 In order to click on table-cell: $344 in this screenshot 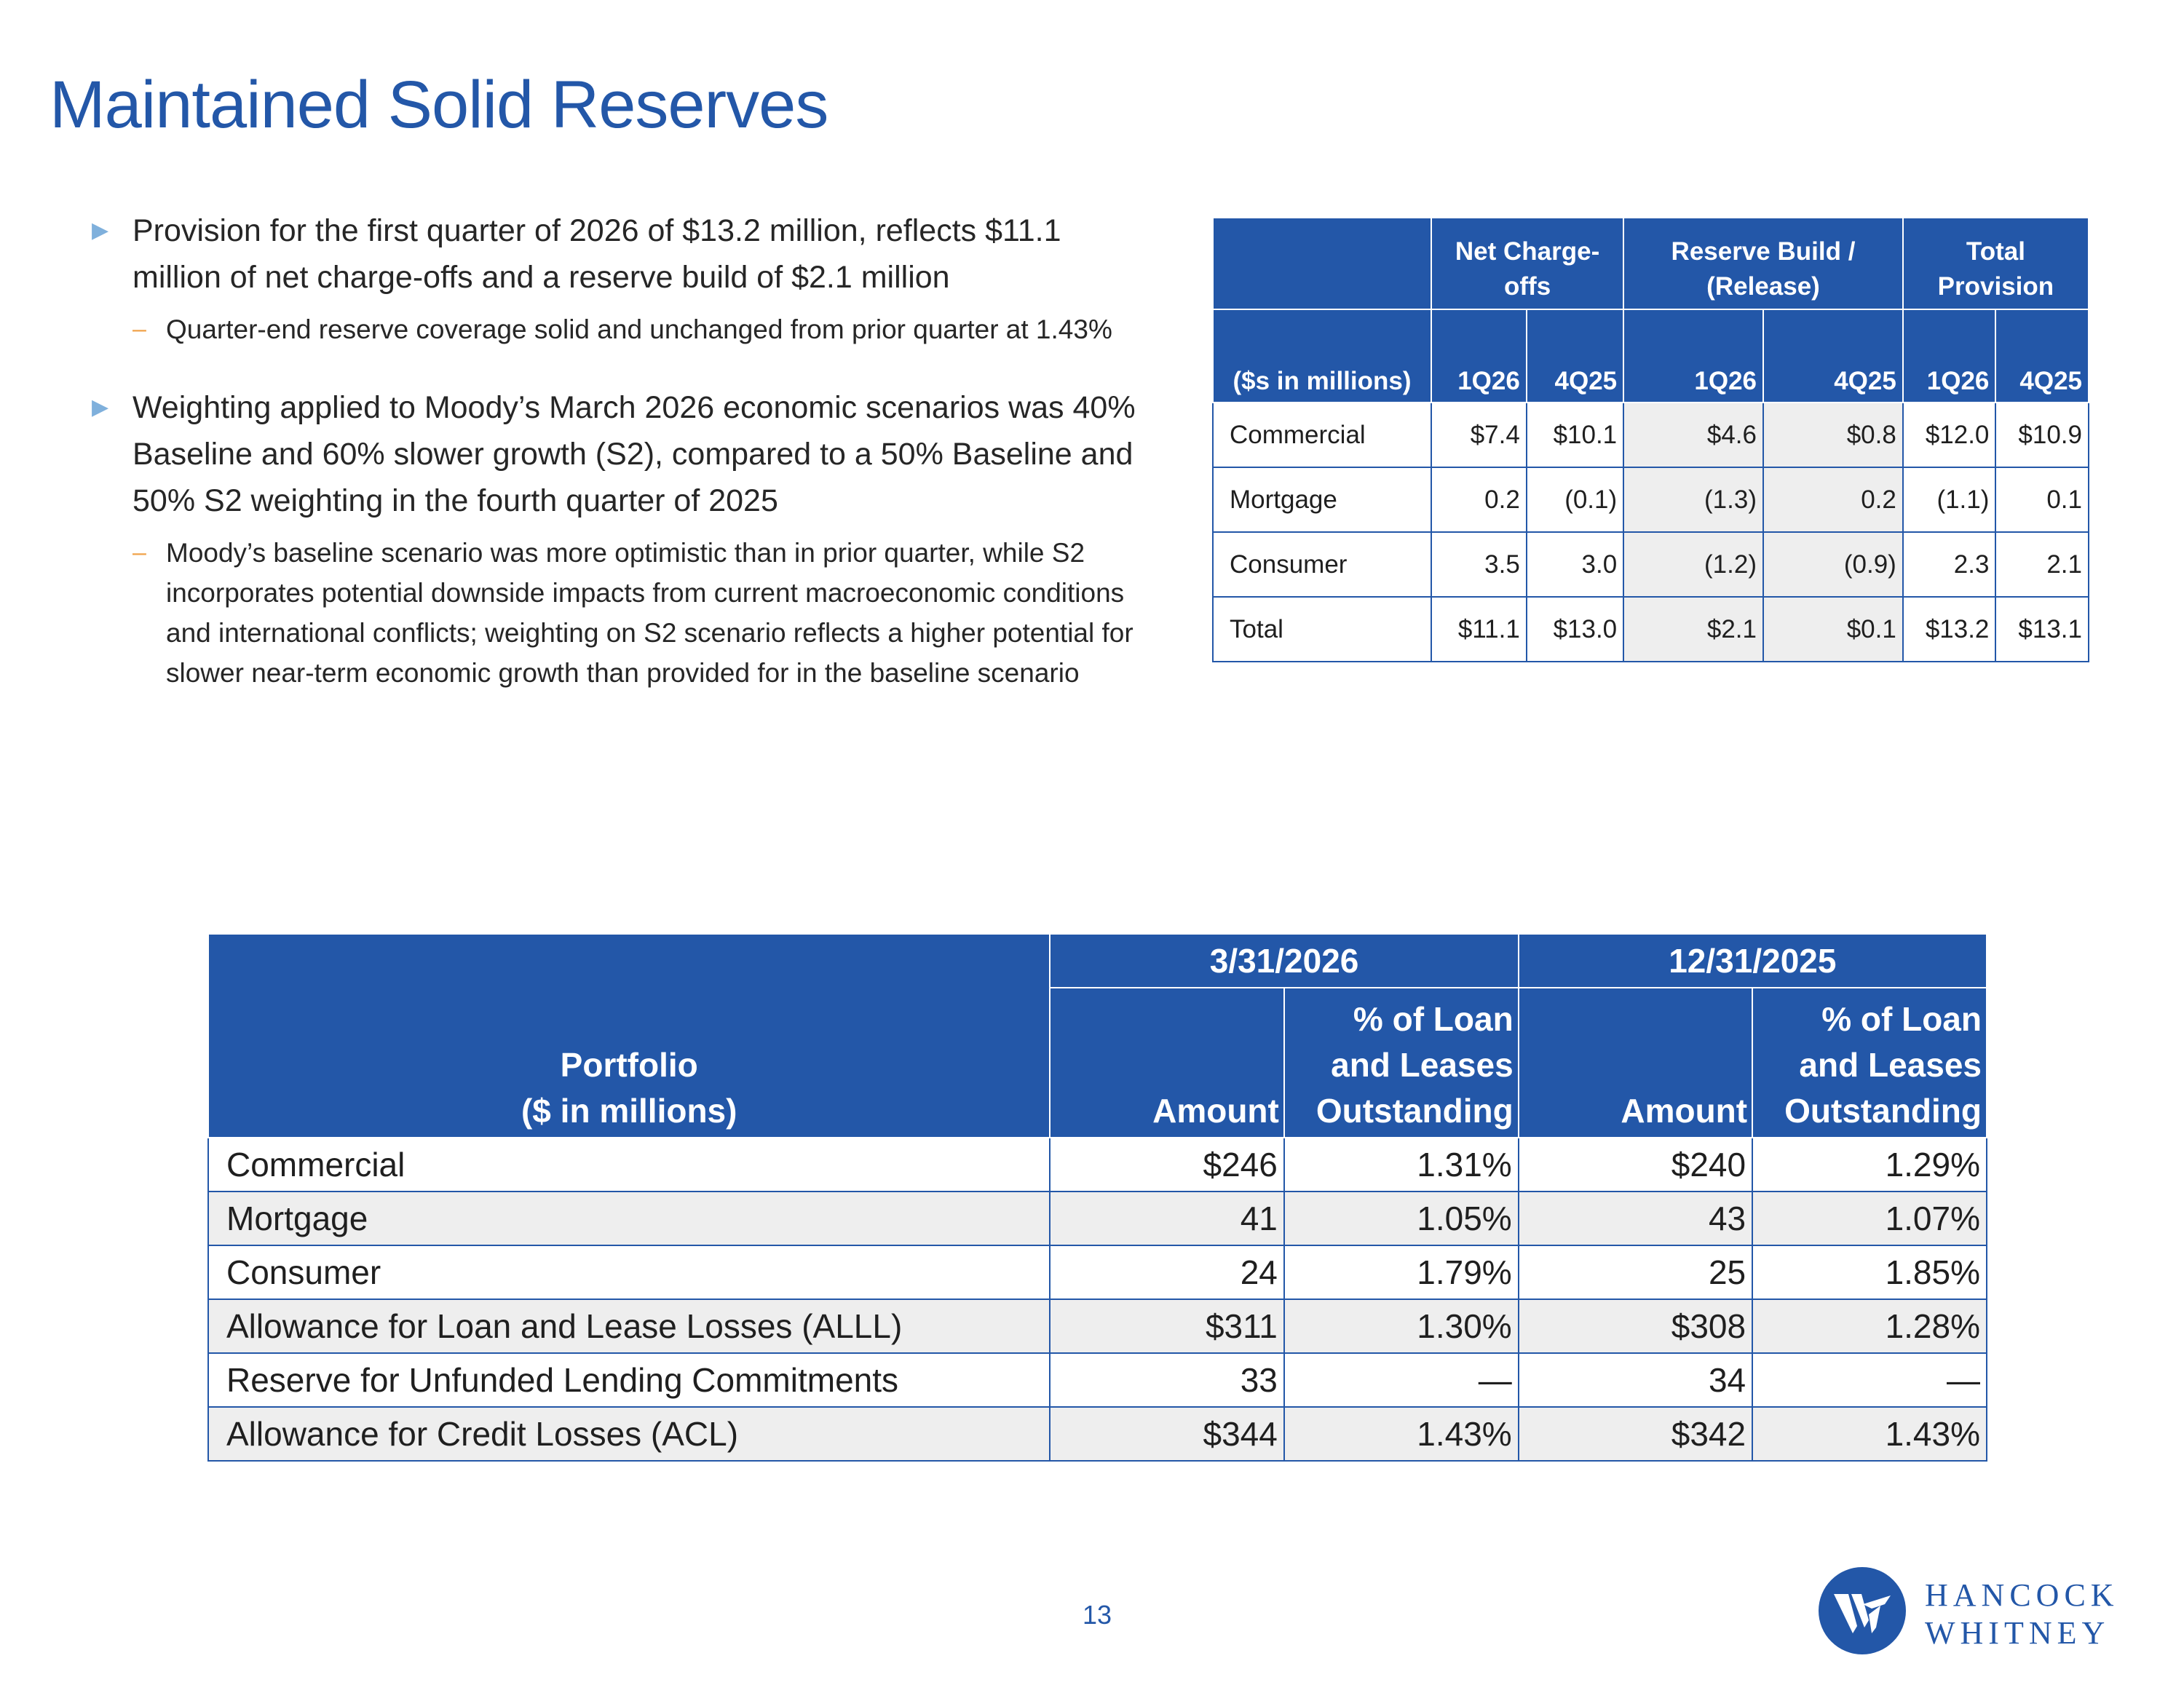, I will do `click(1167, 1434)`.